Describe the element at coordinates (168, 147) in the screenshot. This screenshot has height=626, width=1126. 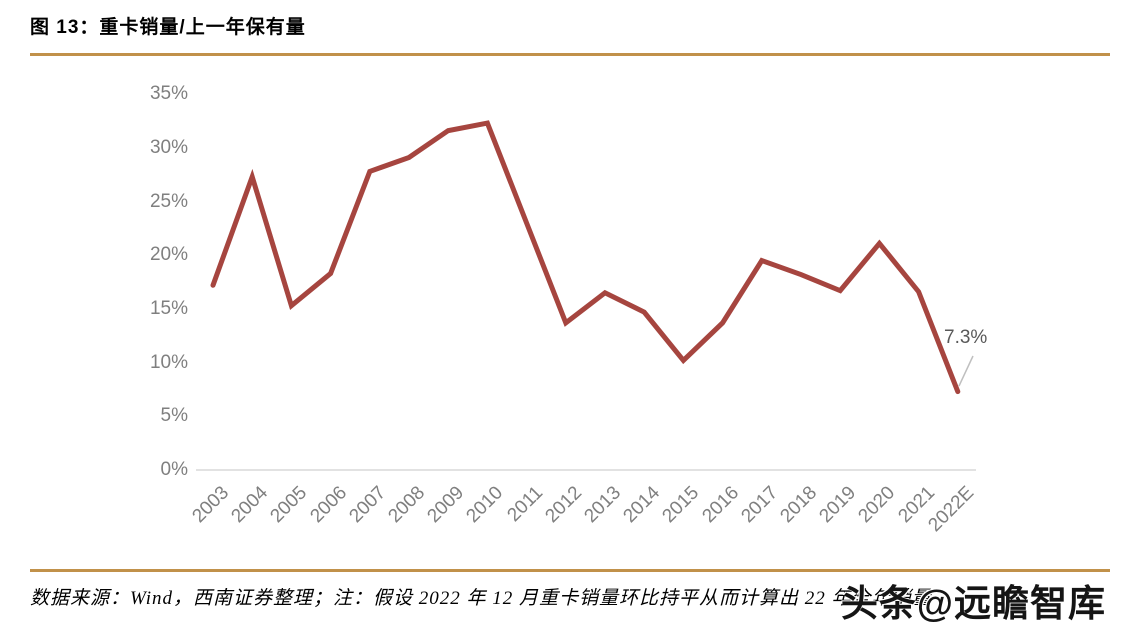
I see `y-axis-tick-label: 30%` at that location.